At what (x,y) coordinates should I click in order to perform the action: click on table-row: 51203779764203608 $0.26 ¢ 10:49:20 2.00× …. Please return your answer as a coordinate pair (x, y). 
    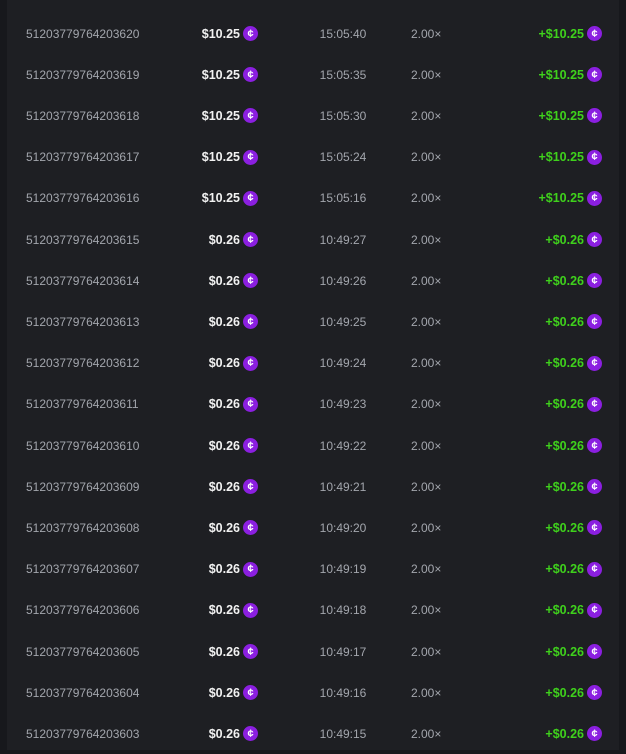
    Looking at the image, I should click on (313, 527).